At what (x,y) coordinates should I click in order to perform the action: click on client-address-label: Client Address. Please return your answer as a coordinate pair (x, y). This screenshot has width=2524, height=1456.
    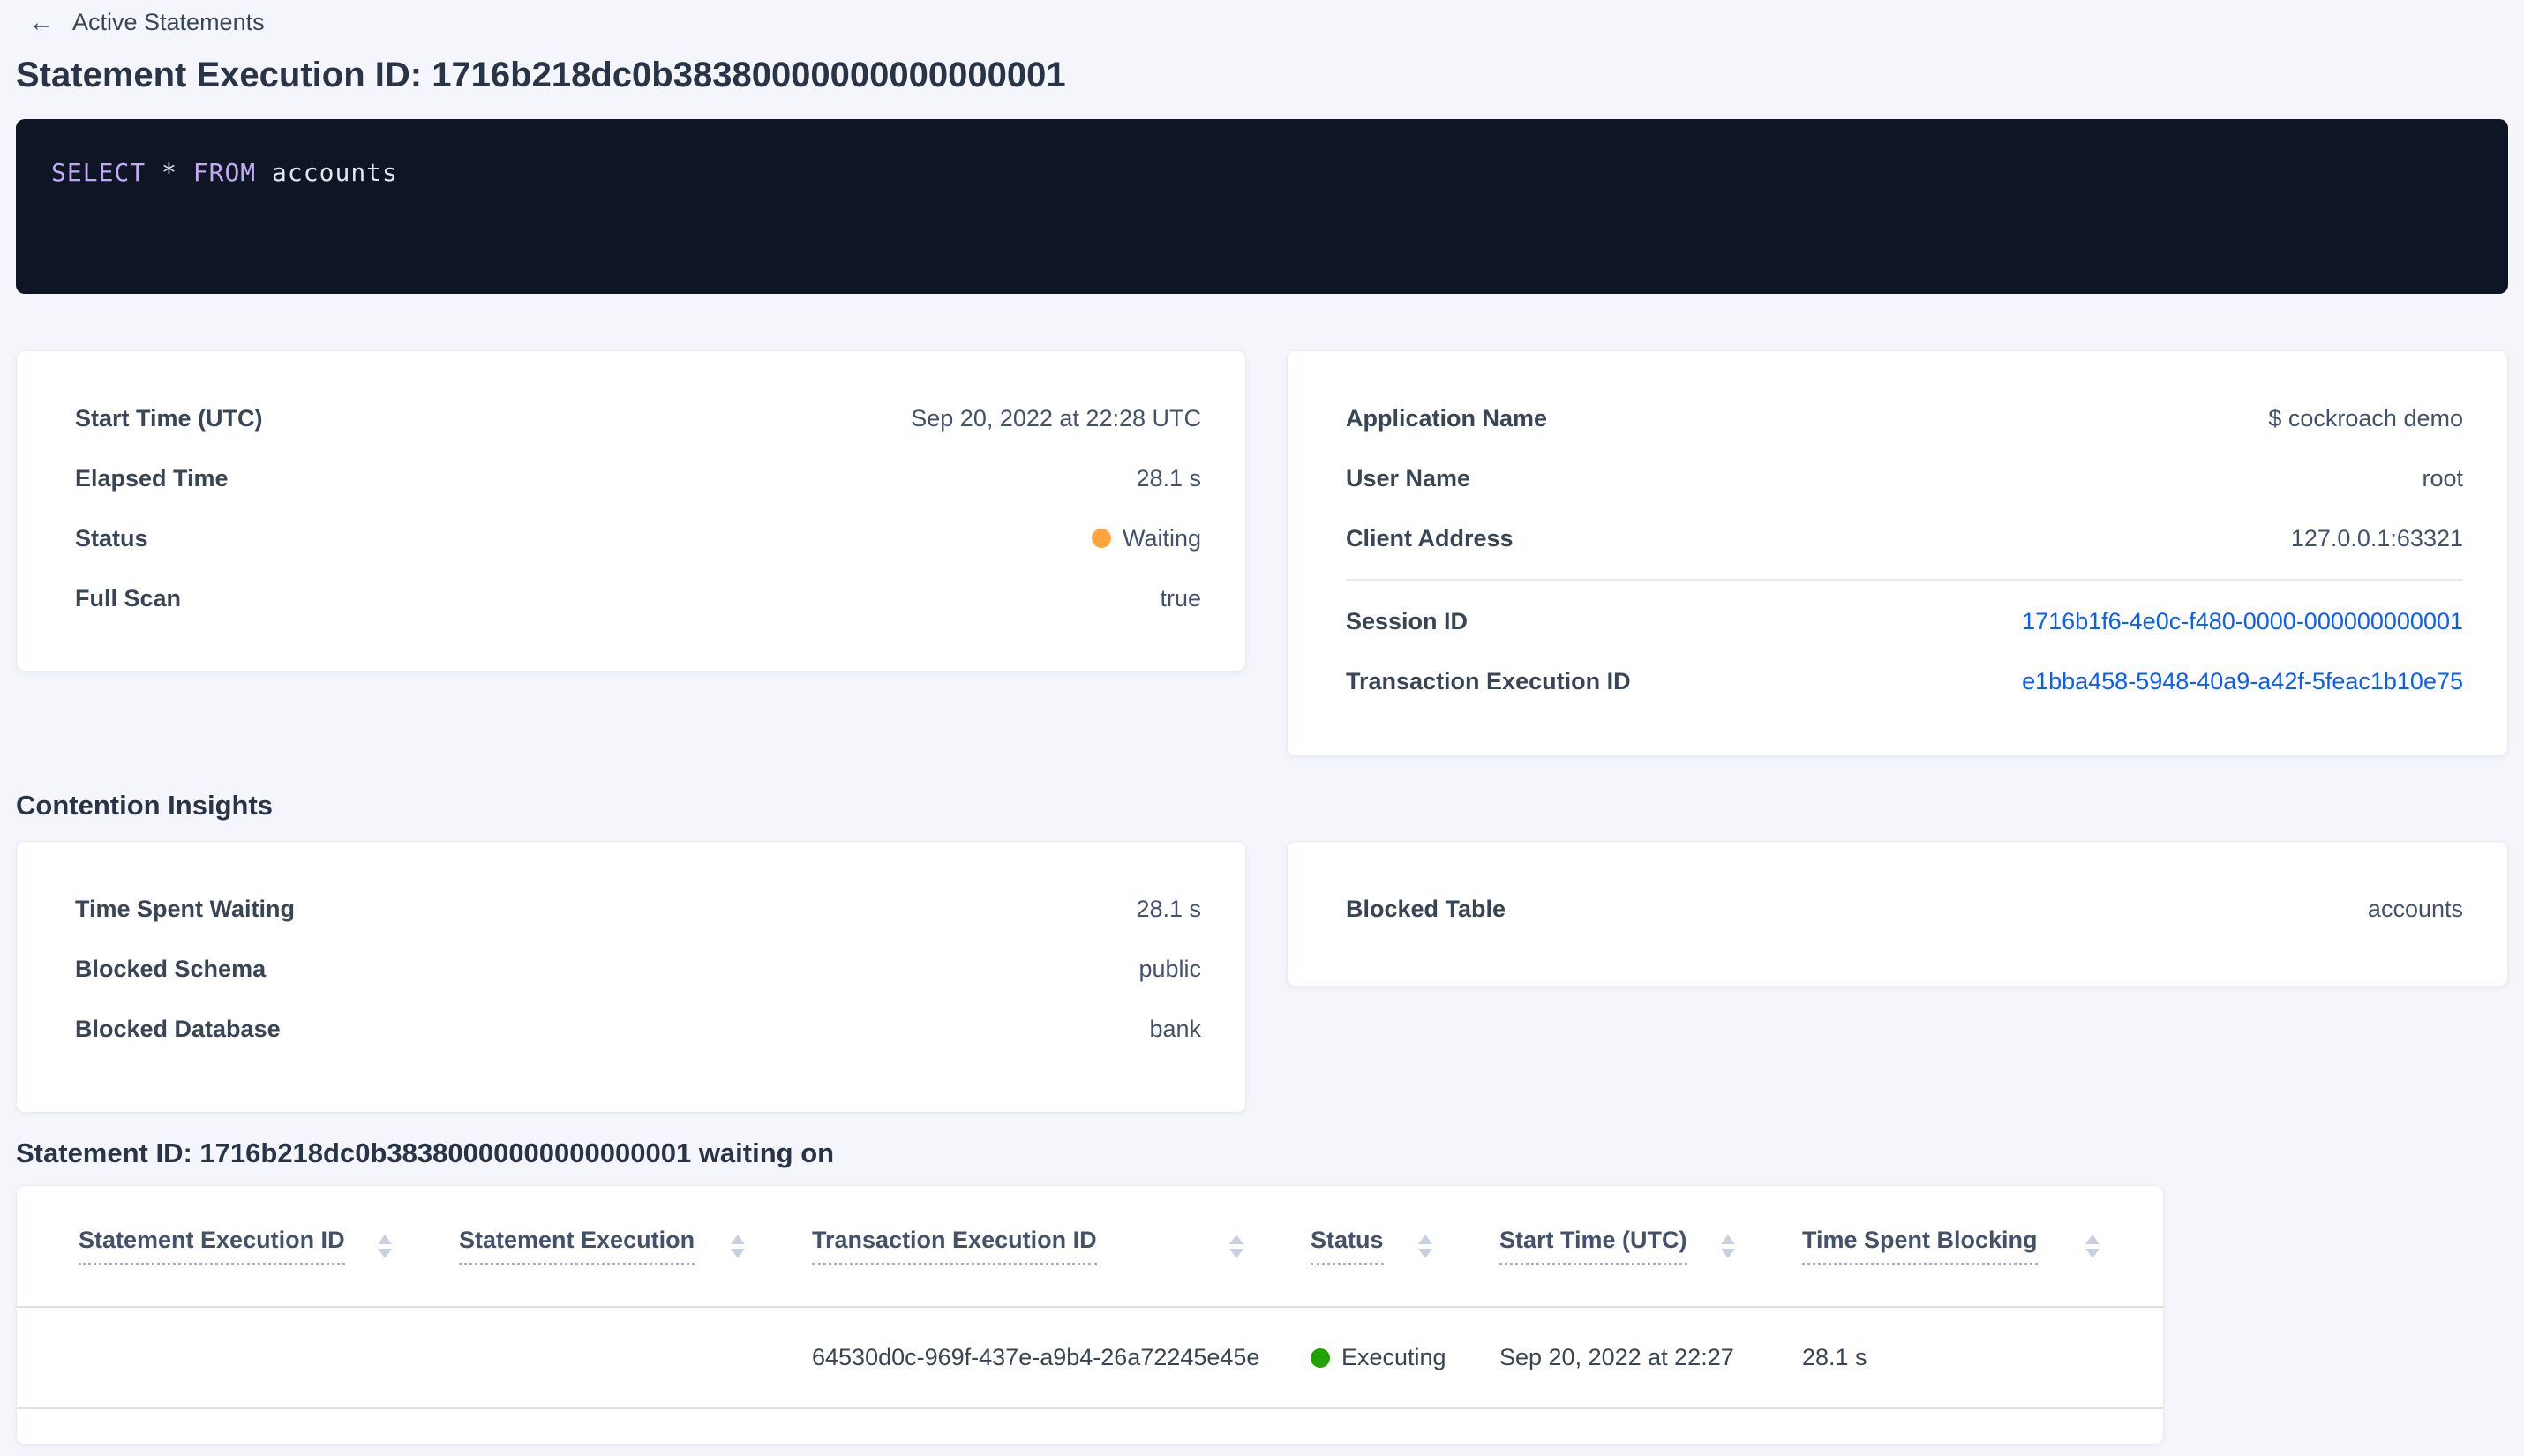
    Looking at the image, I should click on (1430, 538).